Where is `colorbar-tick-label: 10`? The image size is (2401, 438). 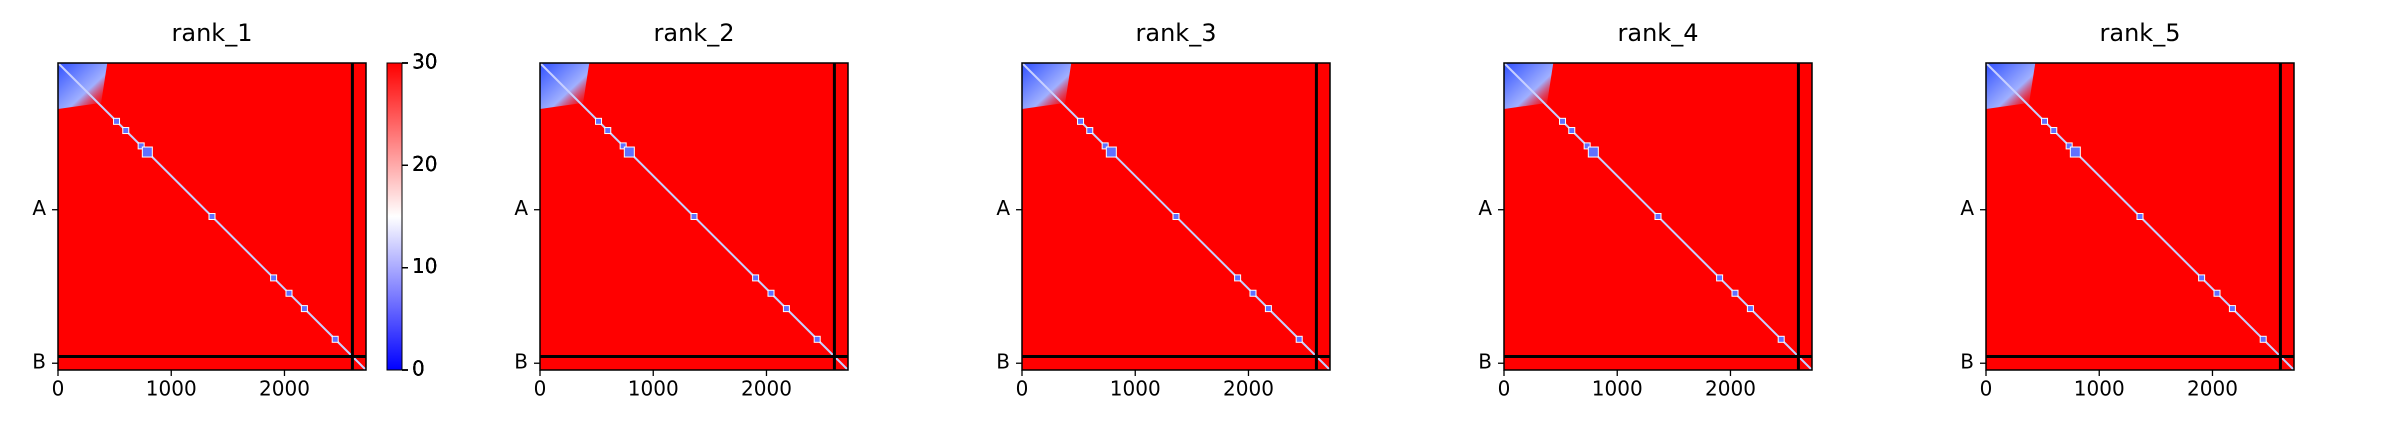
colorbar-tick-label: 10 is located at coordinates (424, 266).